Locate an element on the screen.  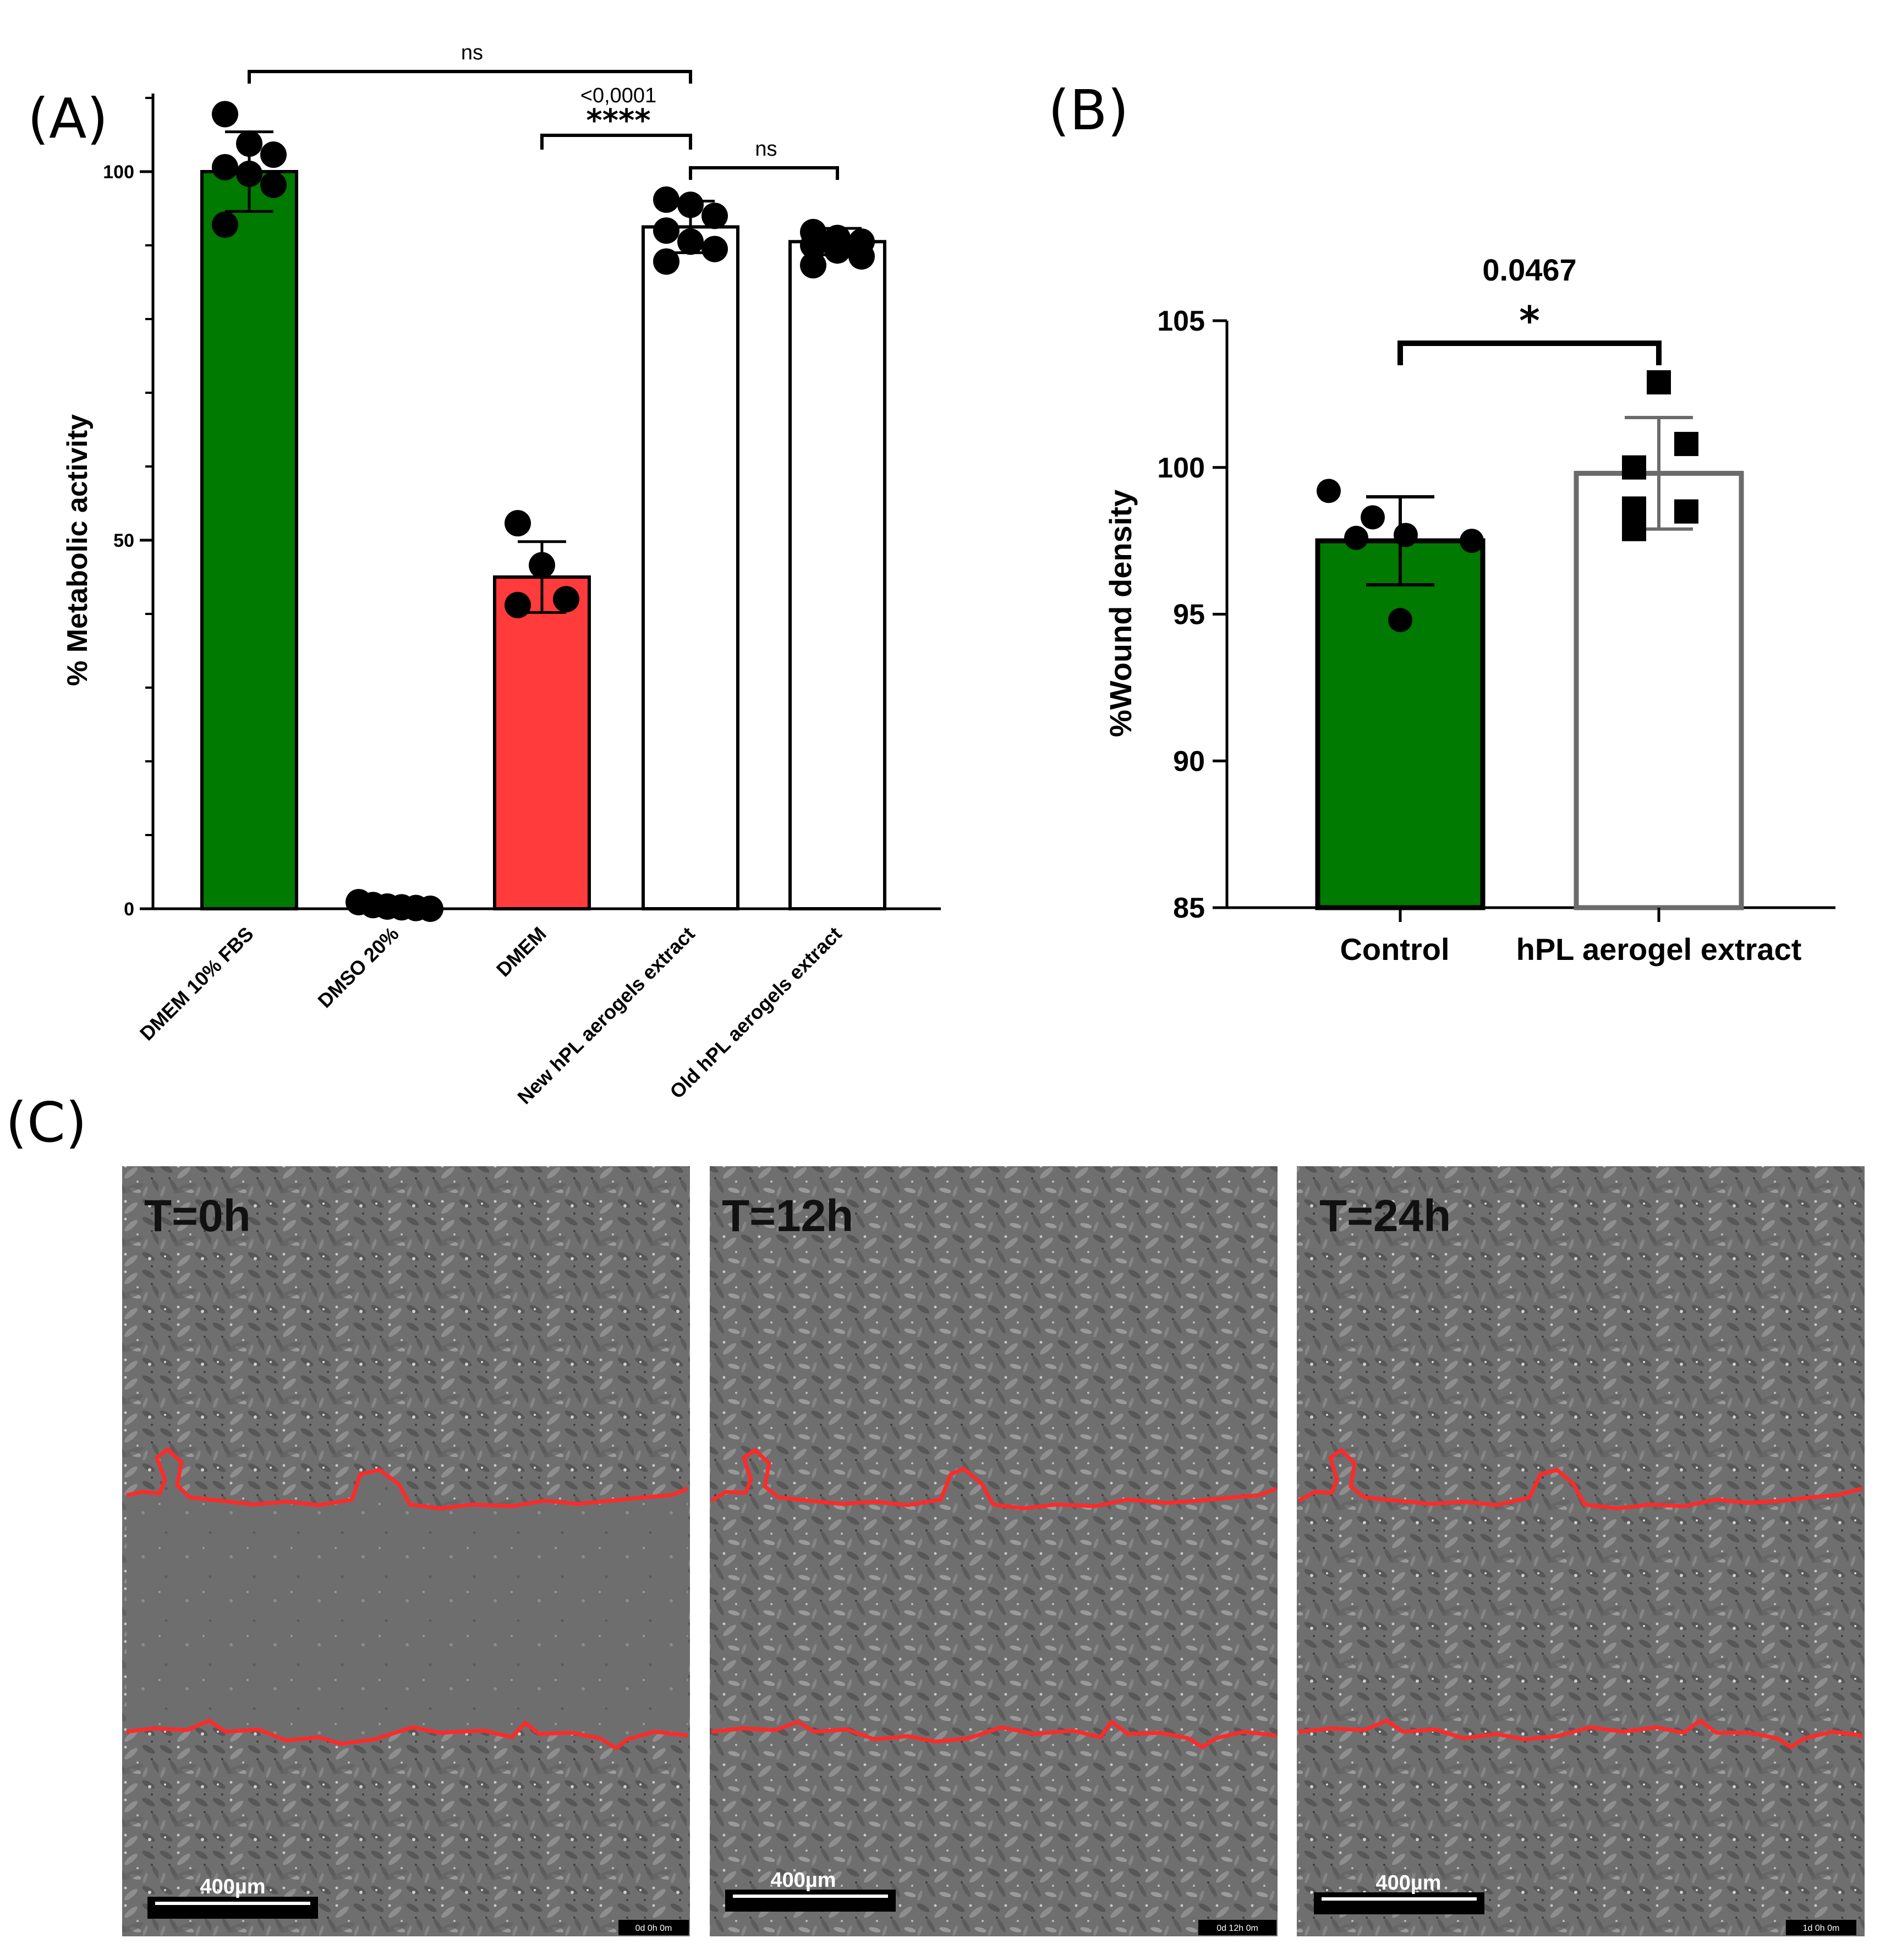
scale-bar-box-t12 is located at coordinates (810, 1901).